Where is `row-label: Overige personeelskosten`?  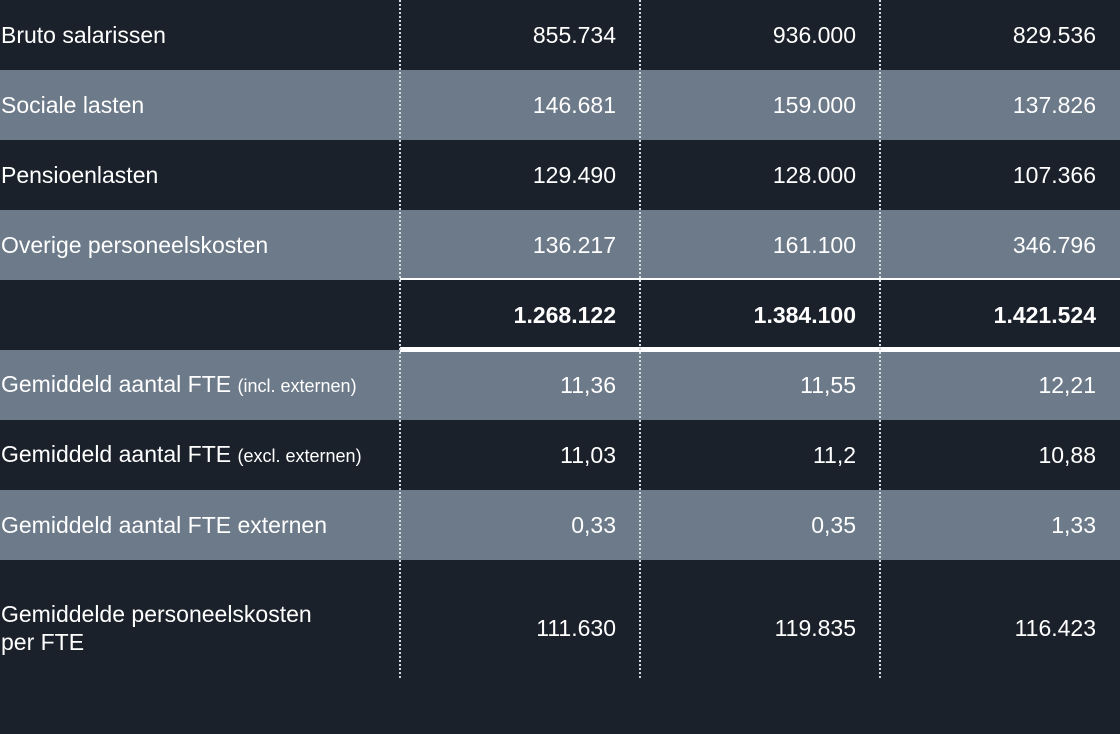
row-label: Overige personeelskosten is located at coordinates (135, 245).